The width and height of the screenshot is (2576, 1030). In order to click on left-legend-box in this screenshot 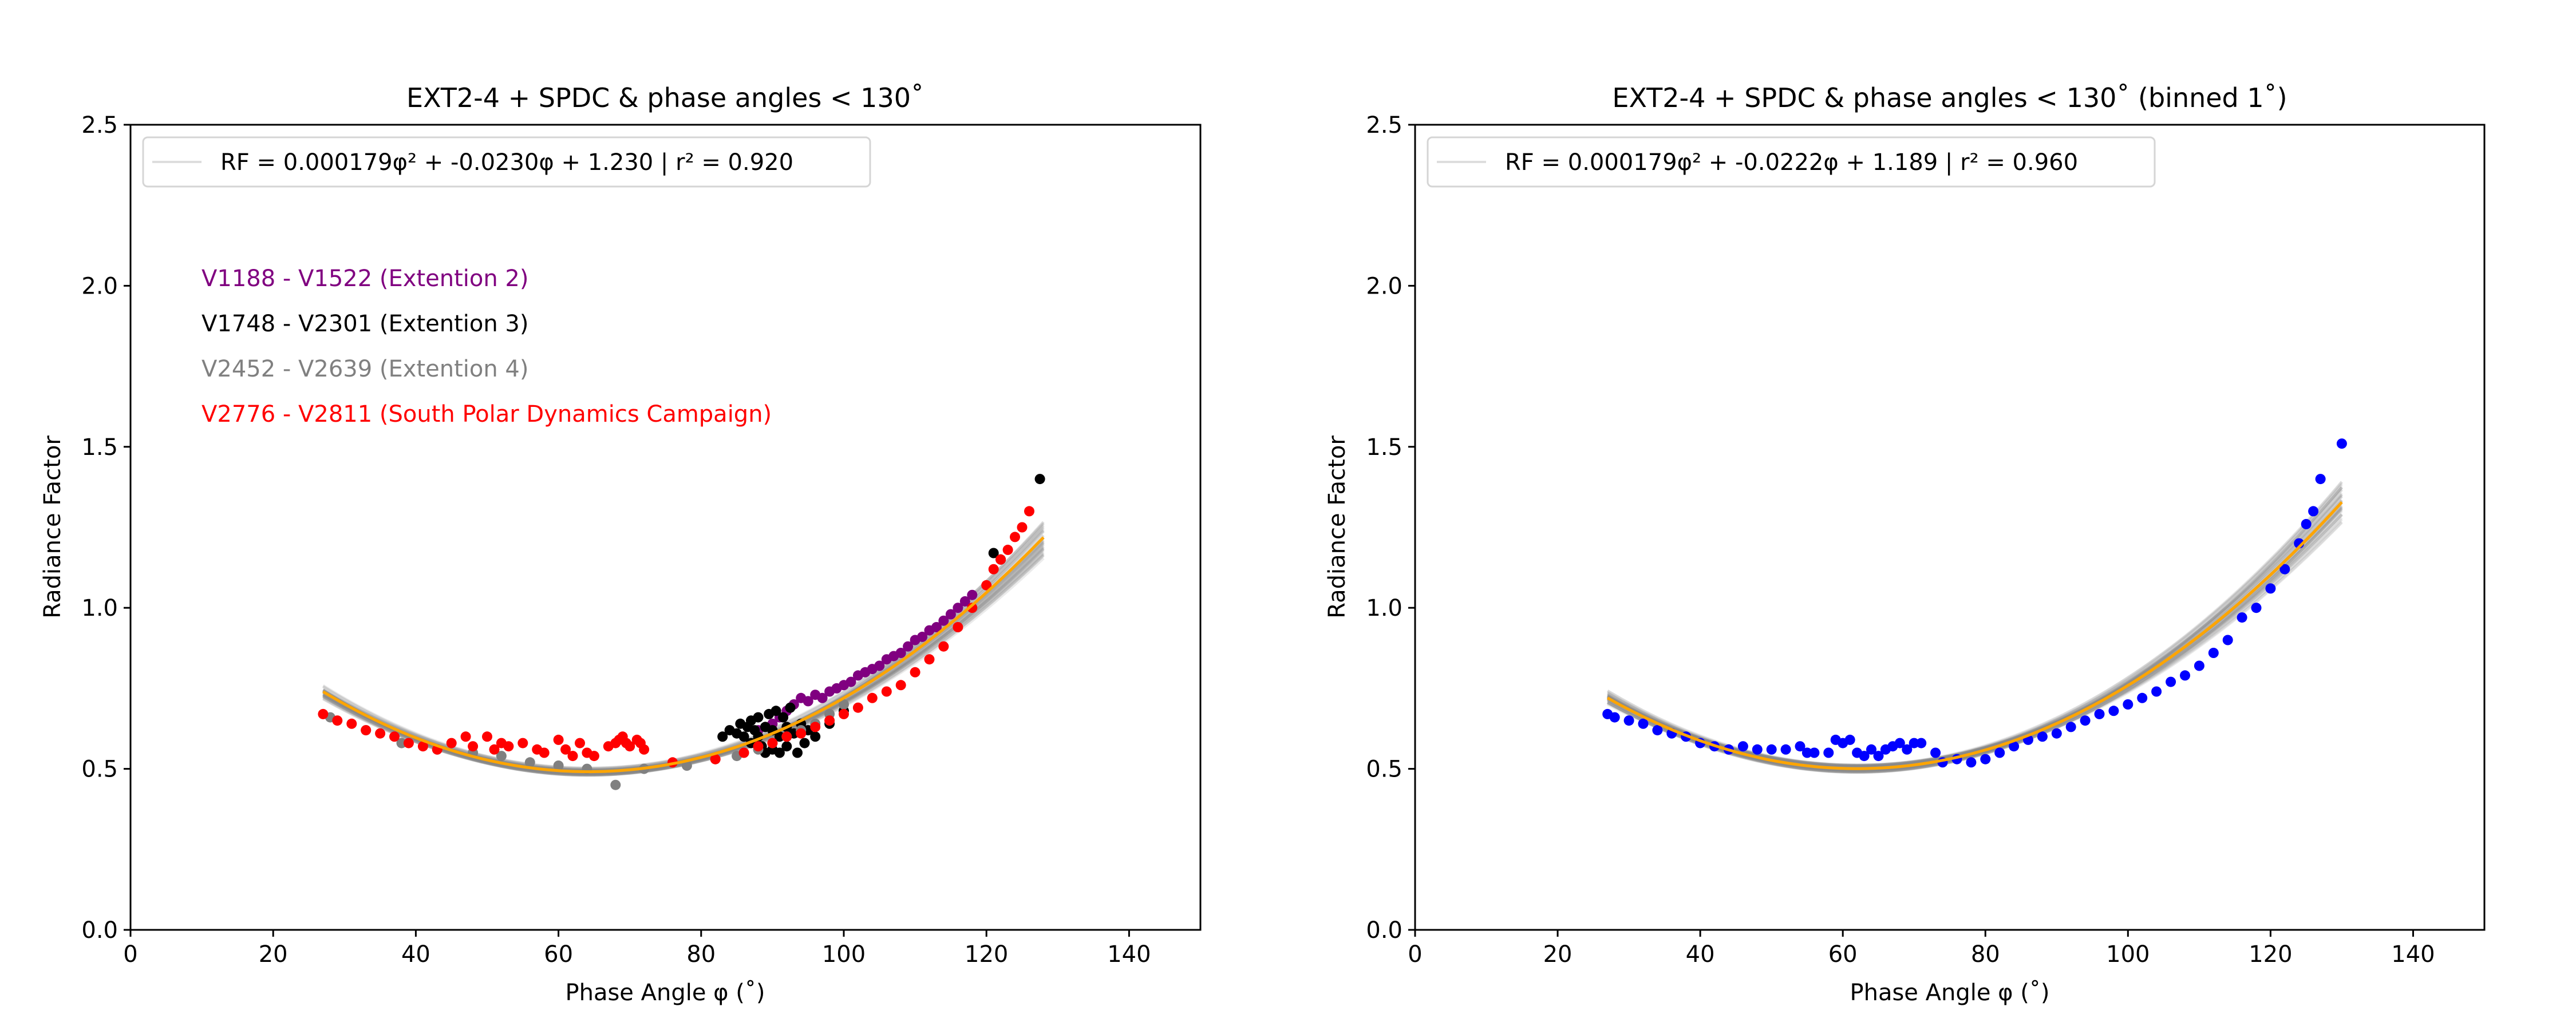, I will do `click(506, 162)`.